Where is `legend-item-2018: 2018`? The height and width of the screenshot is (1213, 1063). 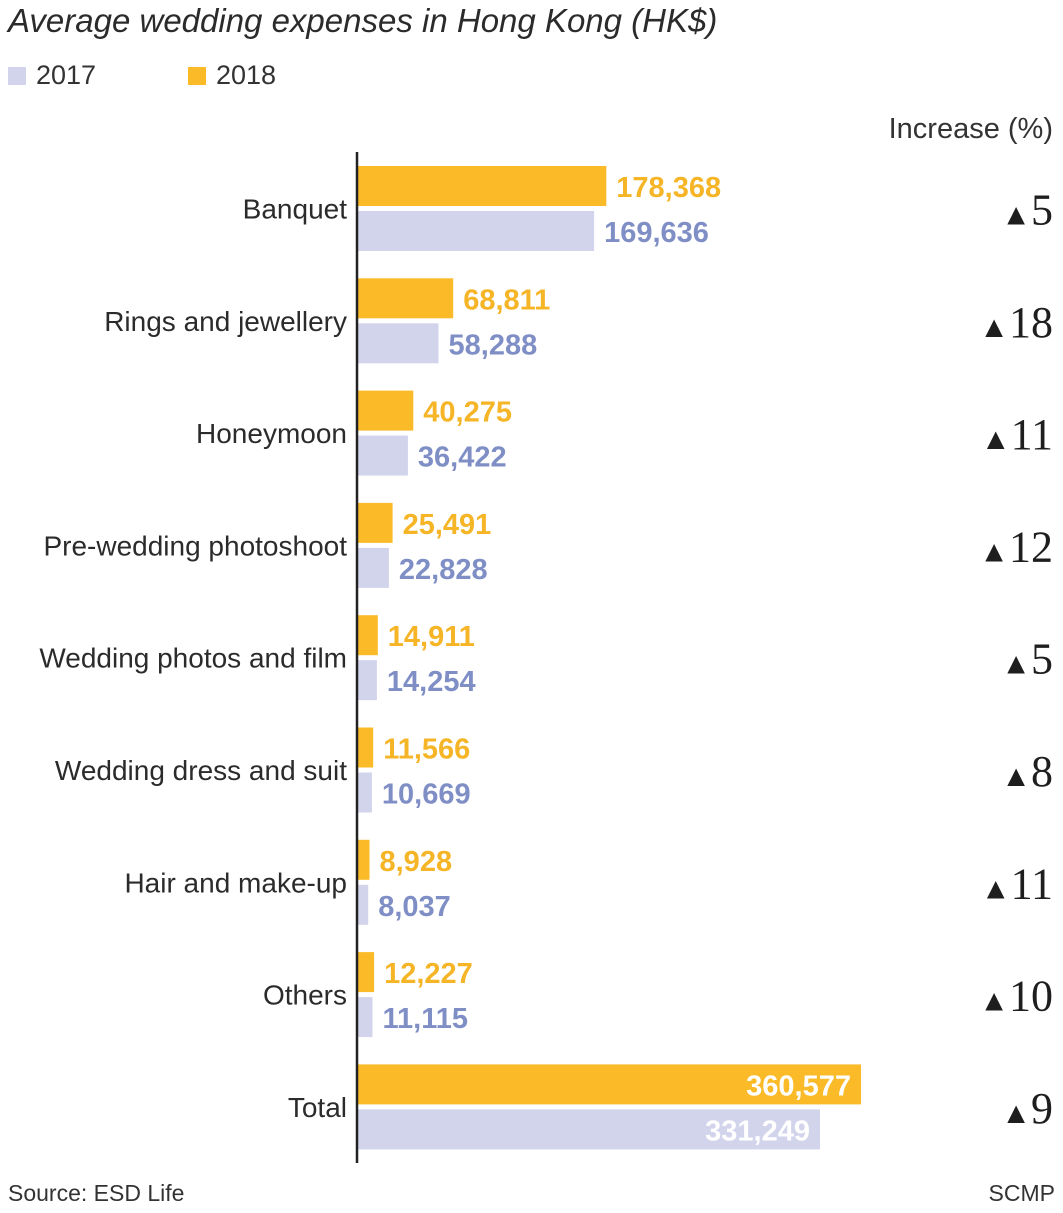
legend-item-2018: 2018 is located at coordinates (232, 75).